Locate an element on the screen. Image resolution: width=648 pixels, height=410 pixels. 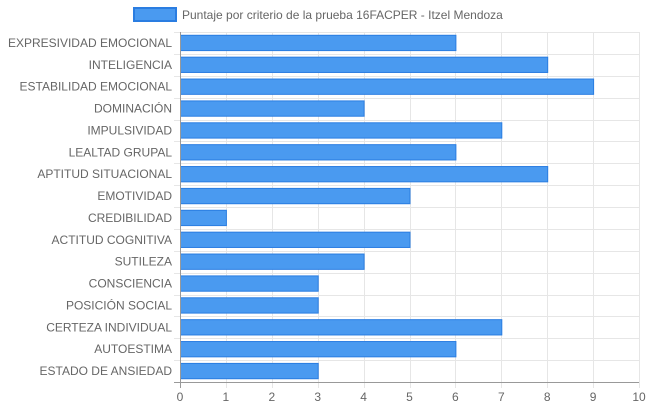
x-tick-label: 5 is located at coordinates (409, 397).